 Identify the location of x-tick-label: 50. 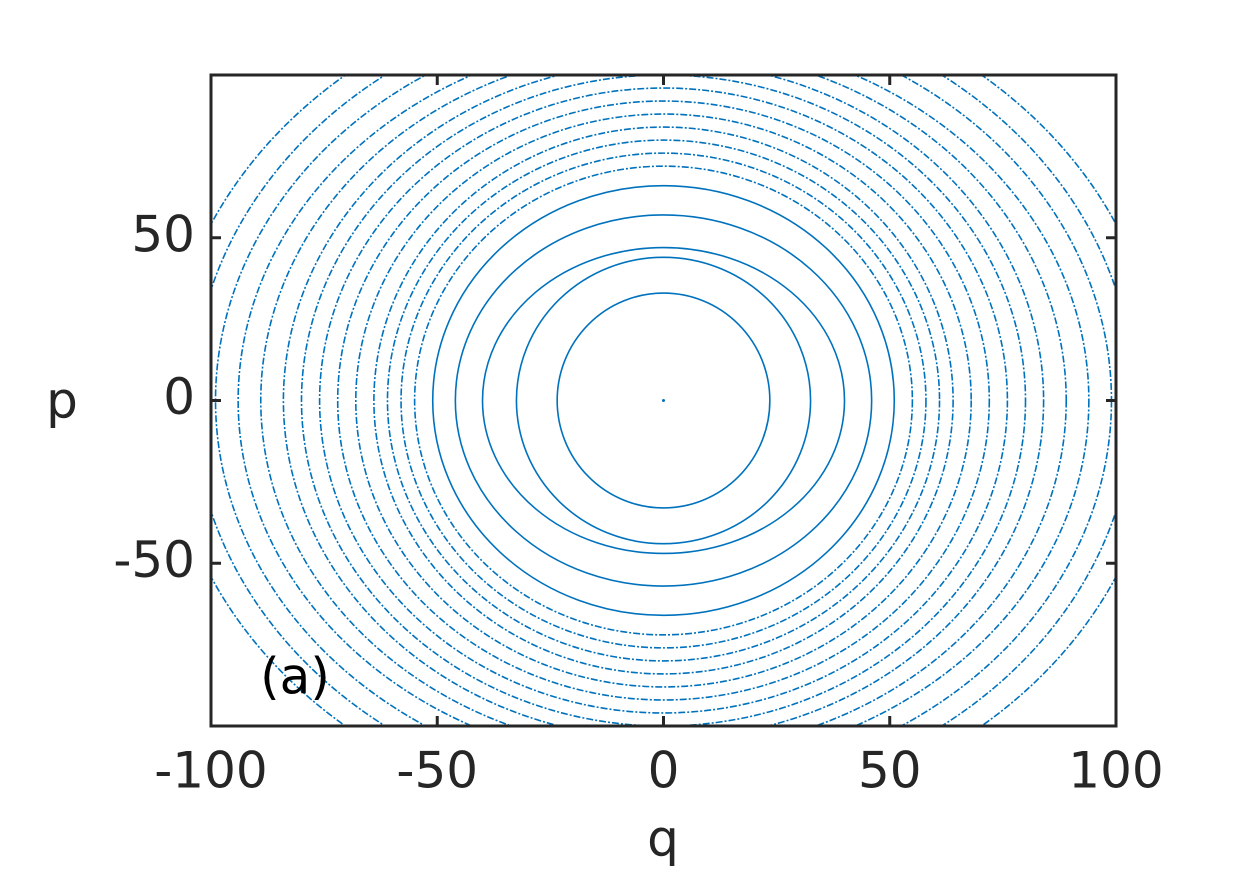
(890, 771).